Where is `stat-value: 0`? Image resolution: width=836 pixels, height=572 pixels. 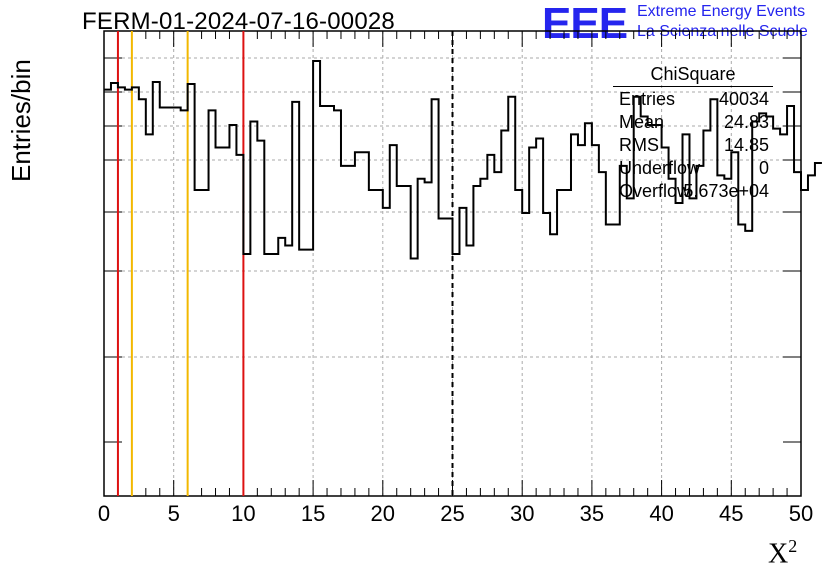 stat-value: 0 is located at coordinates (763, 168).